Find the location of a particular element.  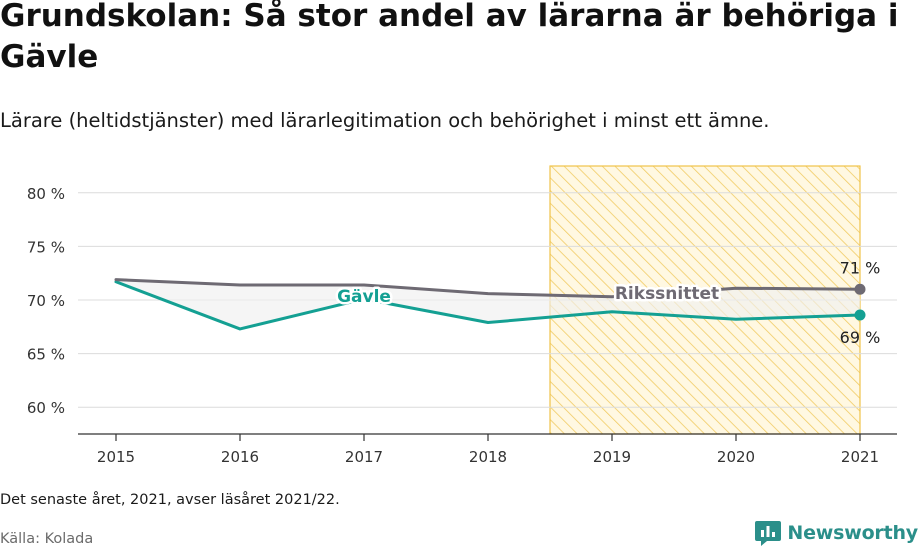

brand-name: Newsworthy is located at coordinates (852, 533).